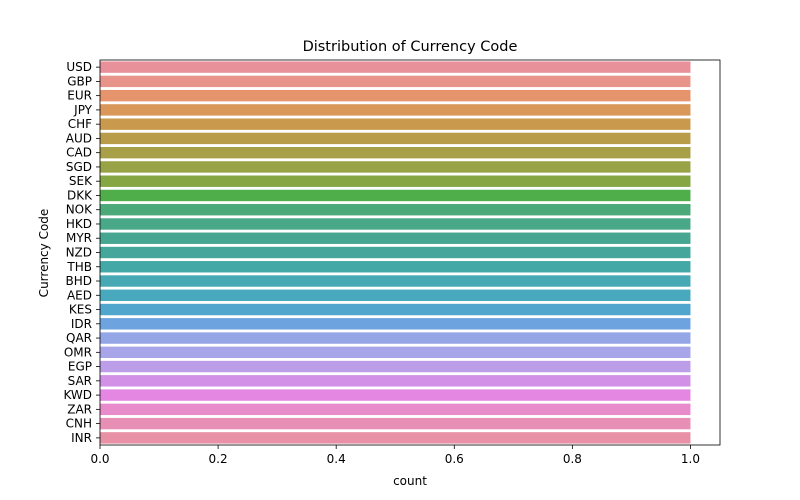 The width and height of the screenshot is (800, 500). What do you see at coordinates (395, 352) in the screenshot?
I see `bar-omr` at bounding box center [395, 352].